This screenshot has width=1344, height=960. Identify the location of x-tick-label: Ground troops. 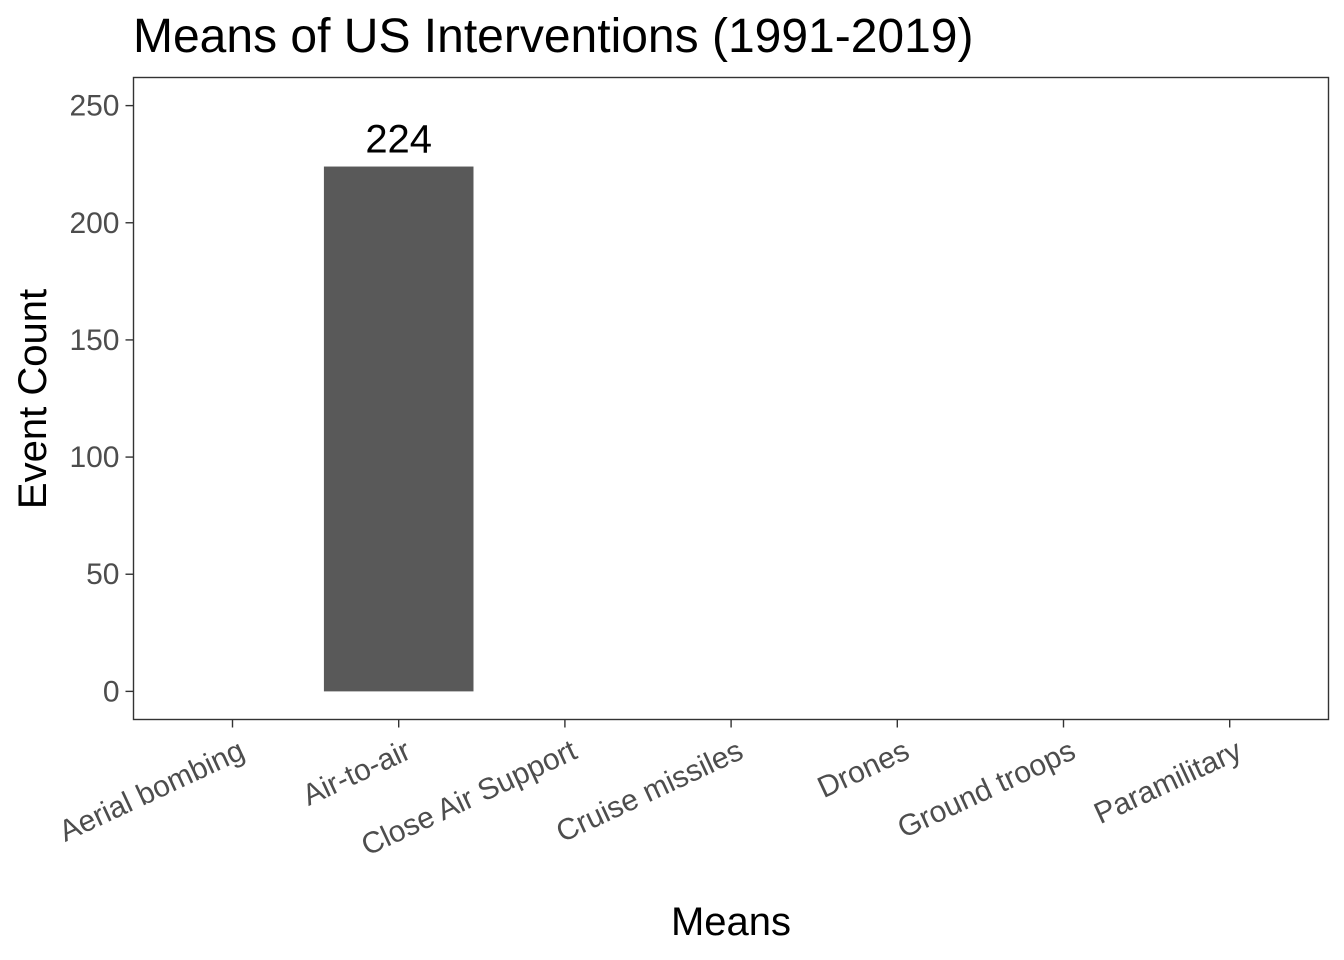
(987, 789).